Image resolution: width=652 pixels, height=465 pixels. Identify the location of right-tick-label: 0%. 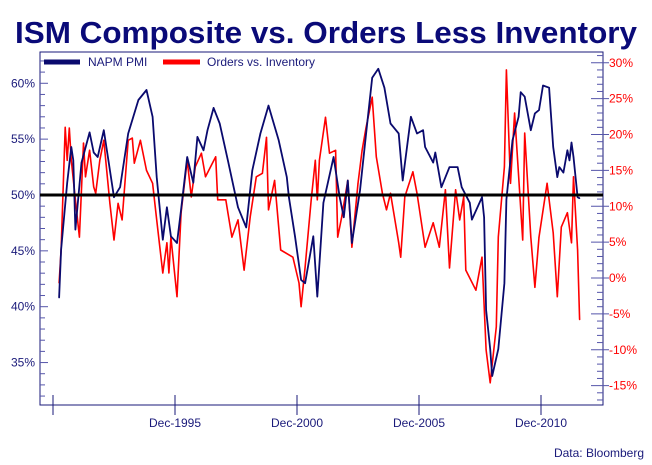
(618, 278).